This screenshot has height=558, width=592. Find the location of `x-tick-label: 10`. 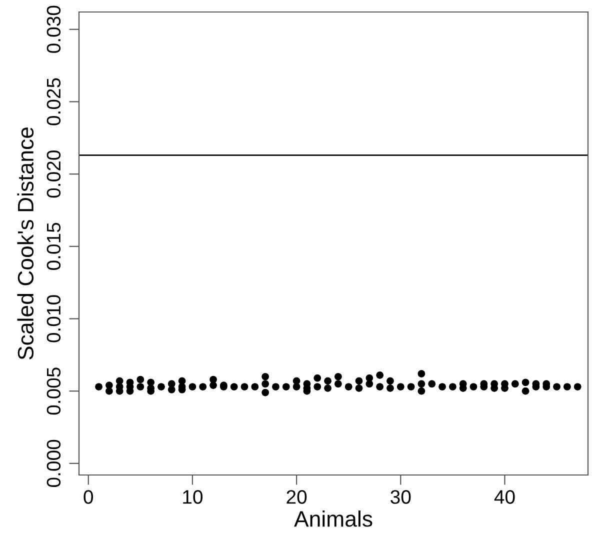

x-tick-label: 10 is located at coordinates (193, 497).